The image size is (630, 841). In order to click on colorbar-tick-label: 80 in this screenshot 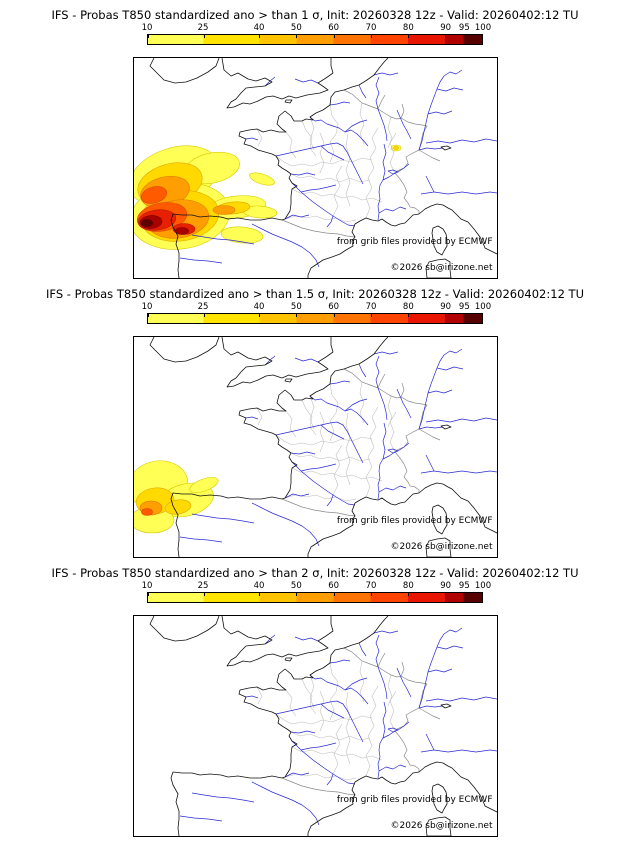, I will do `click(408, 586)`.